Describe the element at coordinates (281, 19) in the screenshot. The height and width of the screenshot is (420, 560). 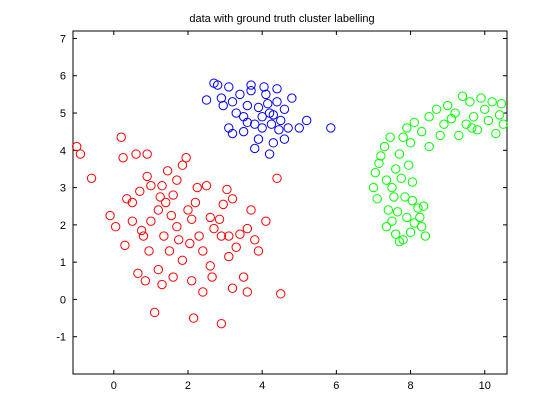
I see `chart-title: data with ground truth cluster labelling` at that location.